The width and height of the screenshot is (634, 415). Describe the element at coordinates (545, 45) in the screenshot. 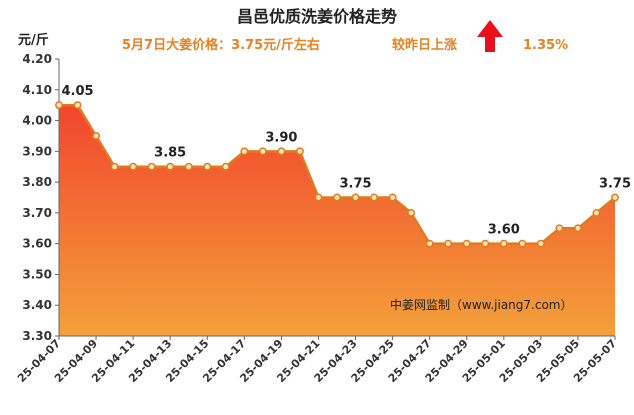

I see `change-value: 1.35%` at that location.